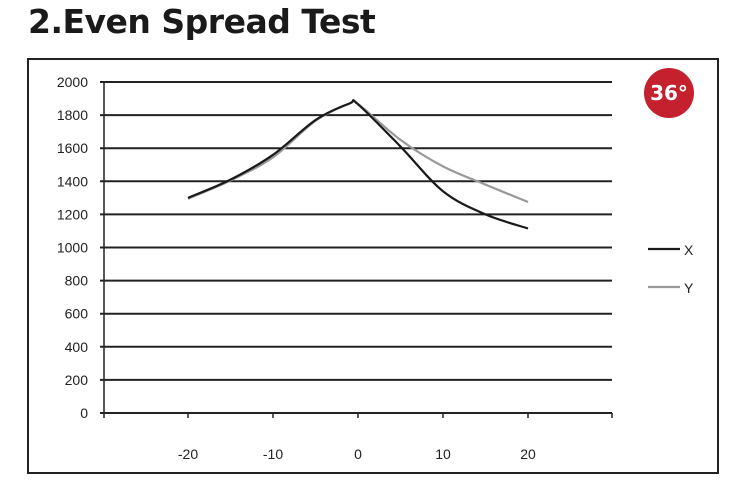 The image size is (740, 496). What do you see at coordinates (72, 181) in the screenshot?
I see `y-tick-label: 1400` at bounding box center [72, 181].